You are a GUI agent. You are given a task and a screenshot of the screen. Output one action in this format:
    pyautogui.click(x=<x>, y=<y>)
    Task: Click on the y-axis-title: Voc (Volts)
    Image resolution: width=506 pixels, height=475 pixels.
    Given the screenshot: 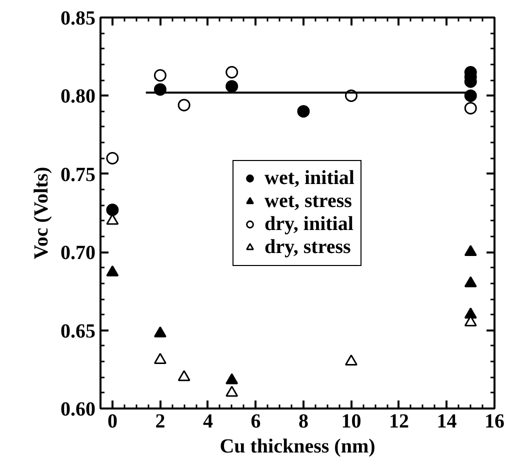 What is the action you would take?
    pyautogui.click(x=41, y=213)
    